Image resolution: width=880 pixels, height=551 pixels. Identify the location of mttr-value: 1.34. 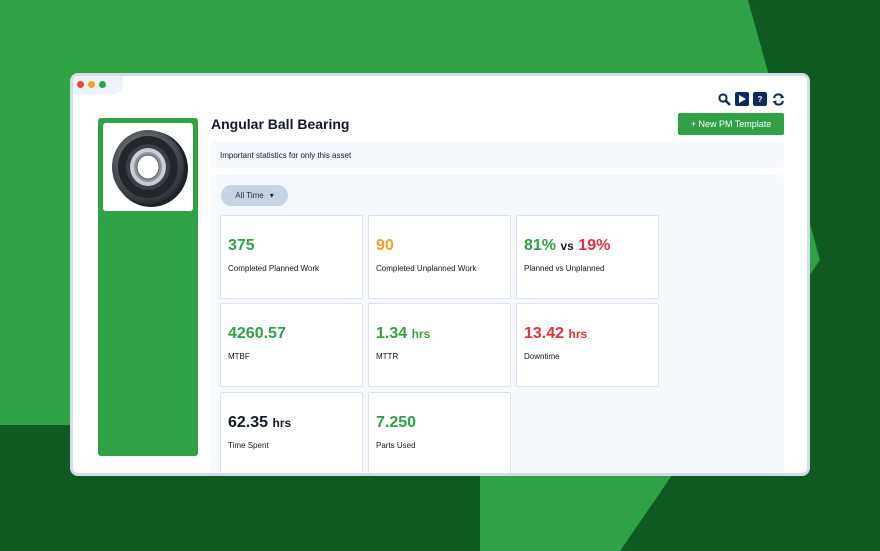
(392, 333).